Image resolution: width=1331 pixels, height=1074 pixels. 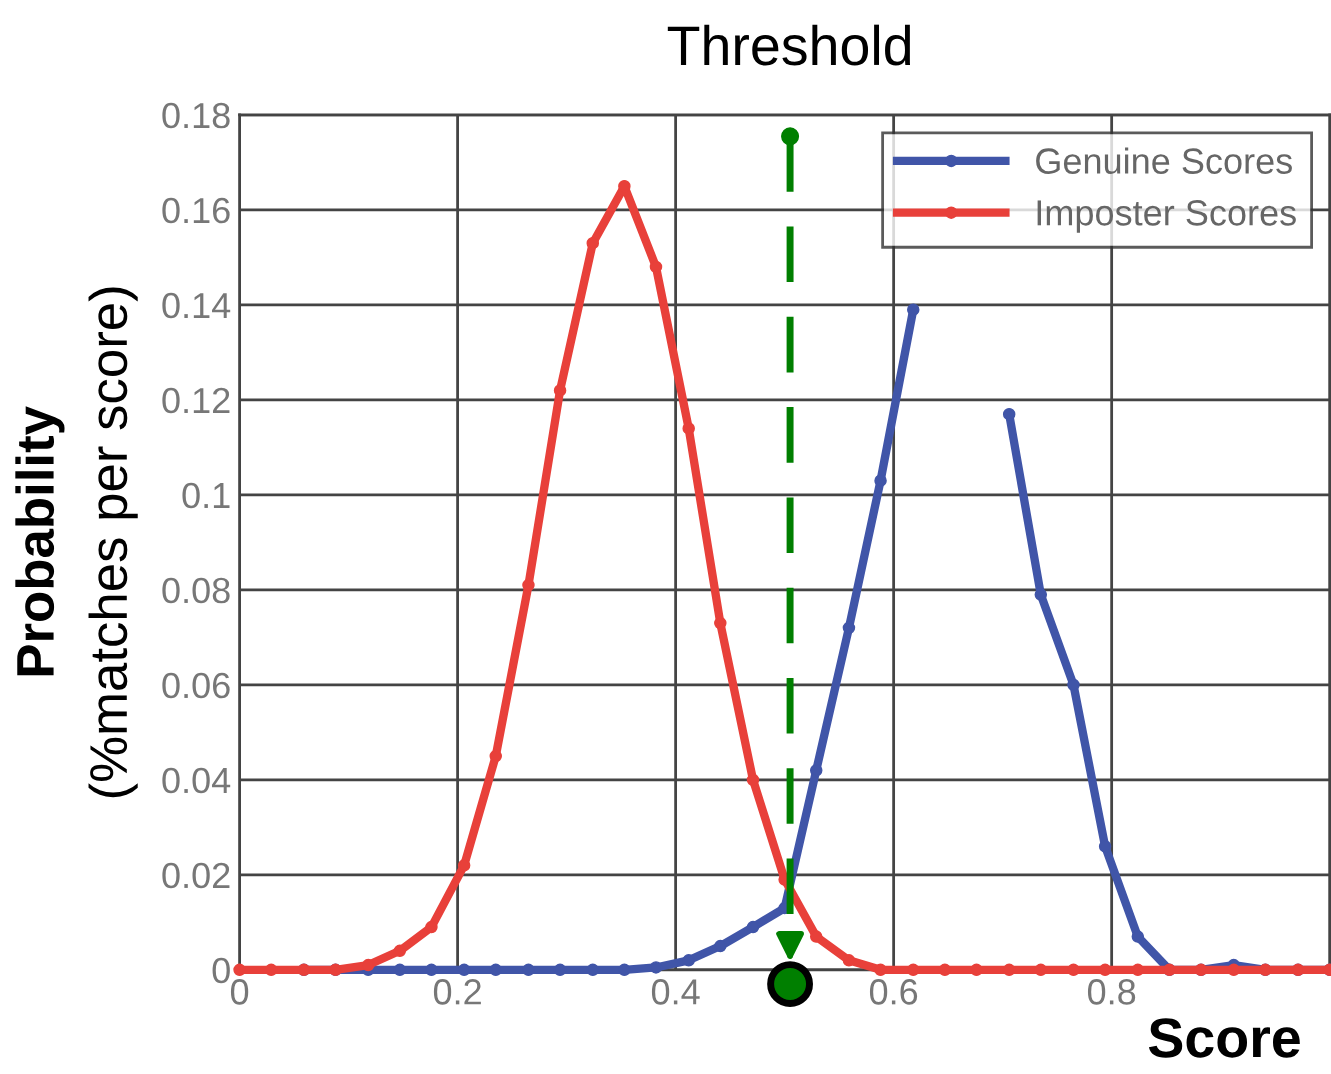 What do you see at coordinates (675, 992) in the screenshot?
I see `x-tick-label: 0.4` at bounding box center [675, 992].